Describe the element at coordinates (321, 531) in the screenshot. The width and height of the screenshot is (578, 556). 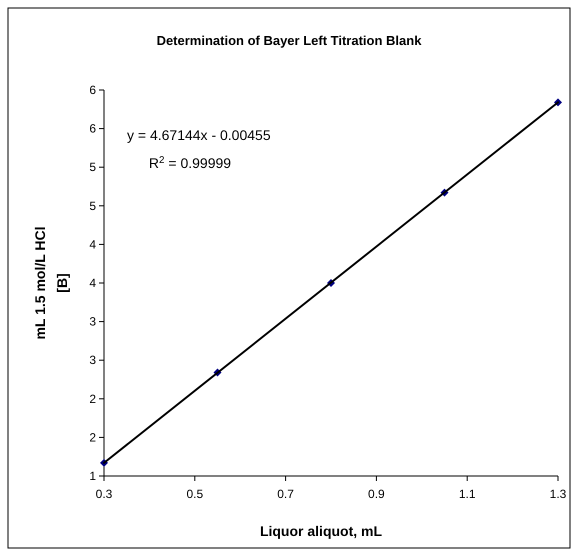
I see `x-axis-title: Liquor aliquot, mL` at that location.